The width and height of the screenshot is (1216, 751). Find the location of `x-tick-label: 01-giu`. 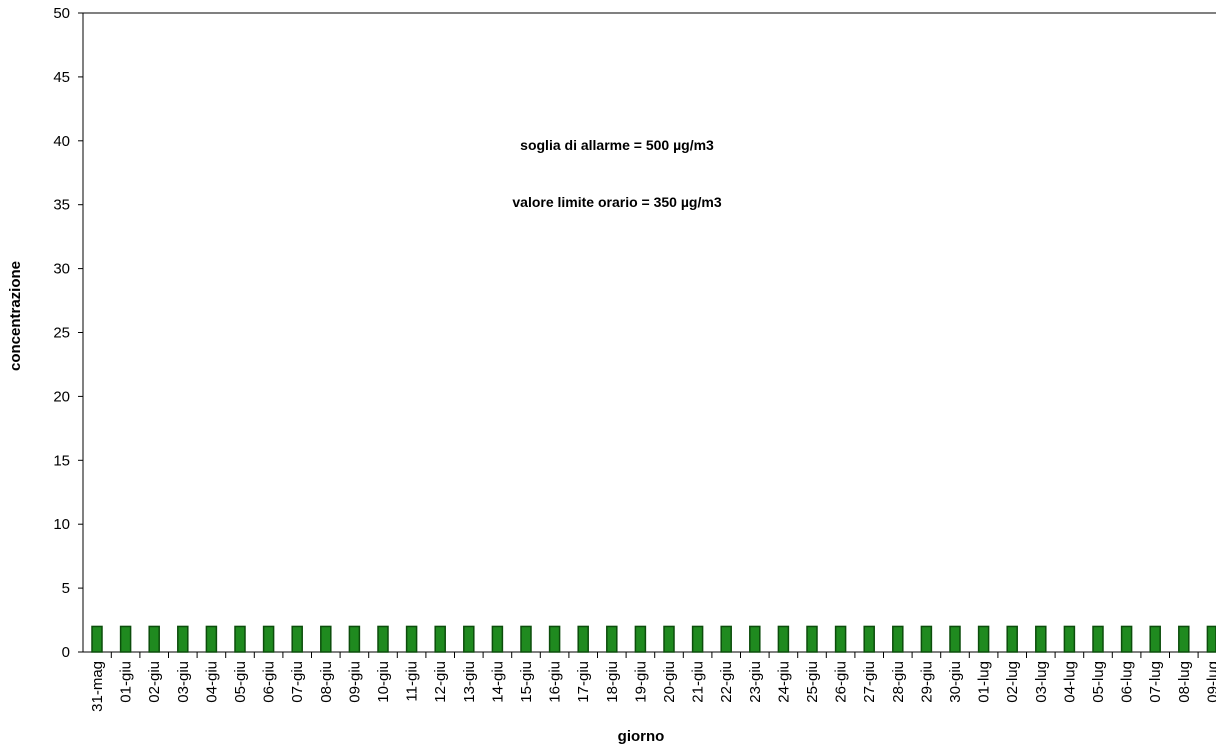

x-tick-label: 01-giu is located at coordinates (126, 682).